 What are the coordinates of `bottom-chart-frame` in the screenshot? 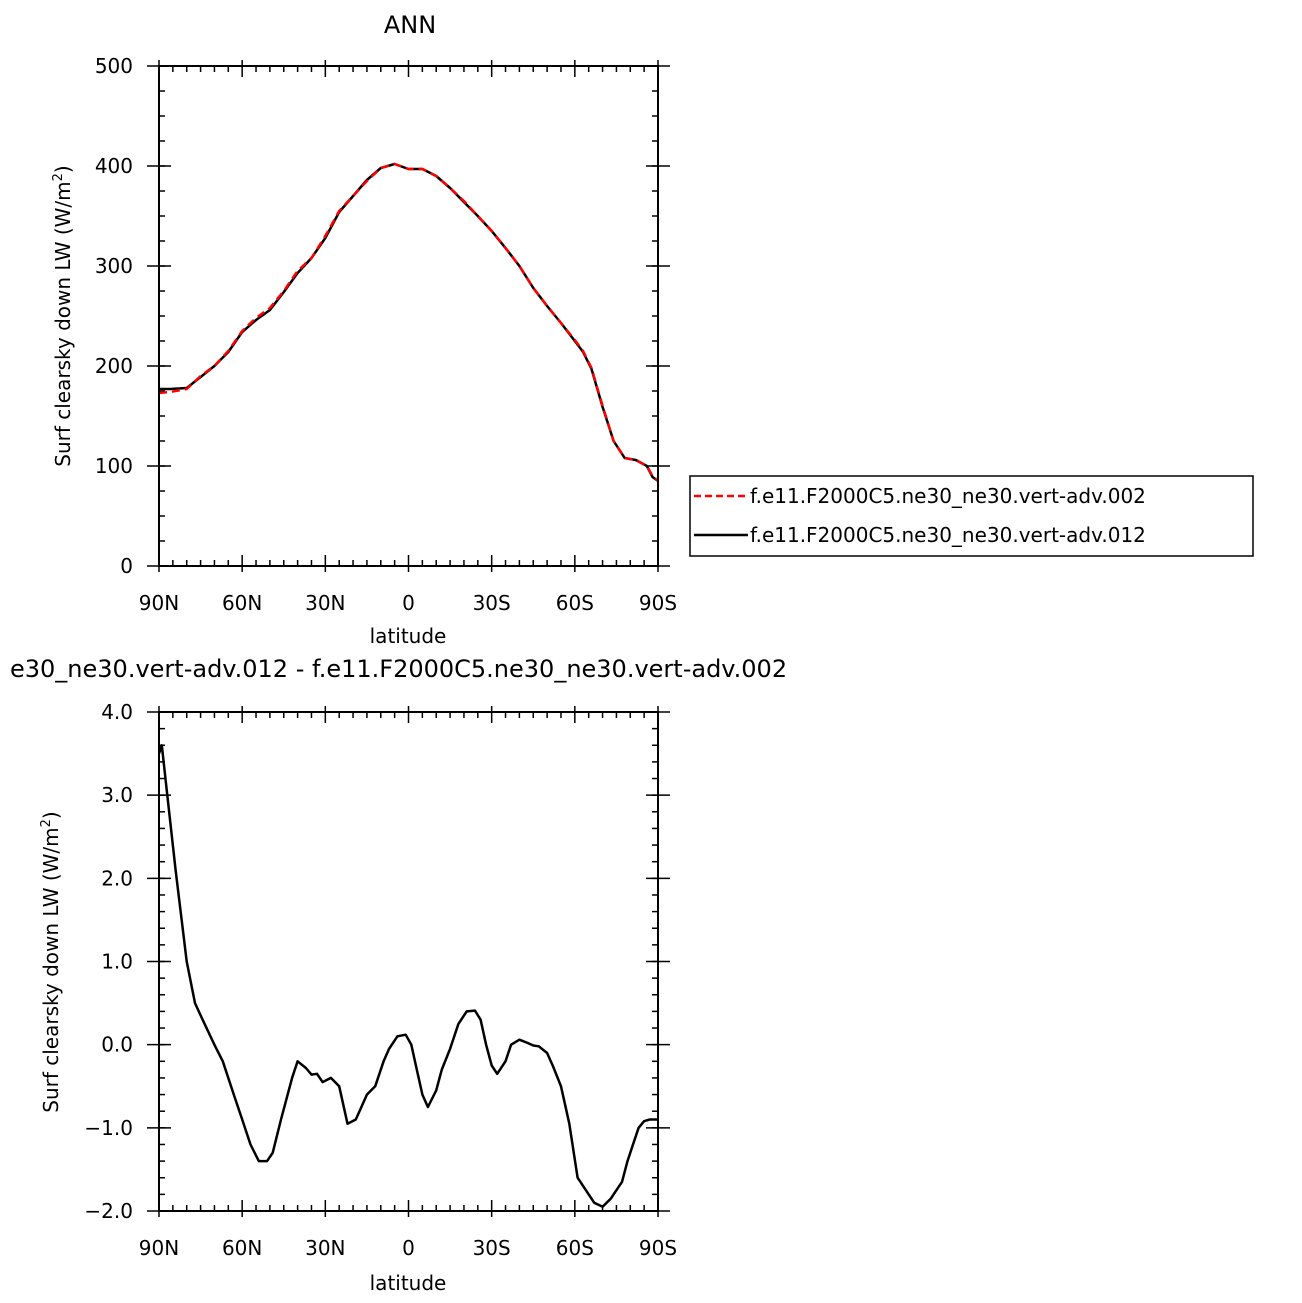 It's located at (408, 961).